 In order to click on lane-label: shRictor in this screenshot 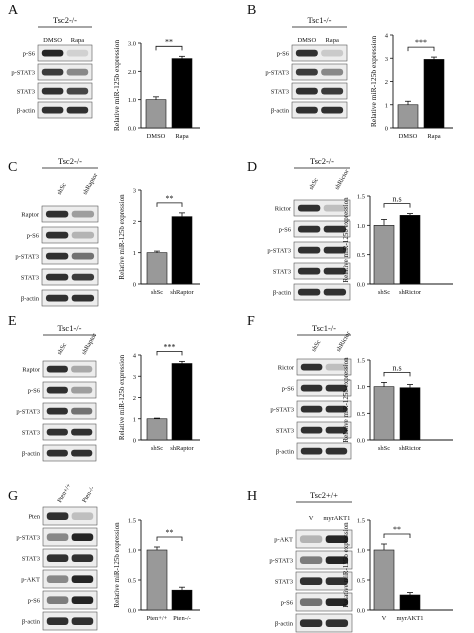, I will do `click(342, 179)`.